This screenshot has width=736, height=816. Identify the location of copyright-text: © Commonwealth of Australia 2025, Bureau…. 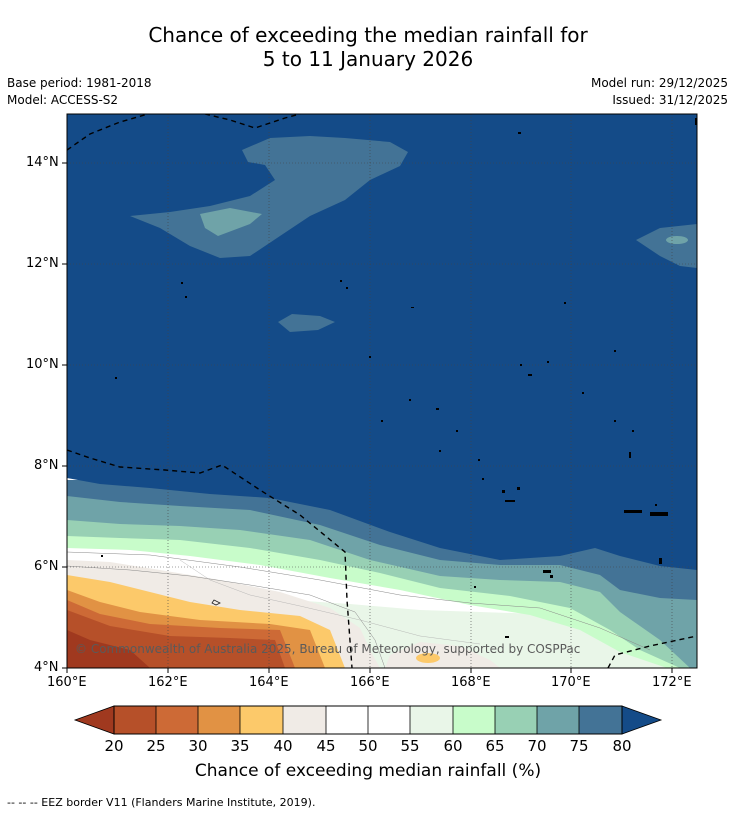
(327, 649).